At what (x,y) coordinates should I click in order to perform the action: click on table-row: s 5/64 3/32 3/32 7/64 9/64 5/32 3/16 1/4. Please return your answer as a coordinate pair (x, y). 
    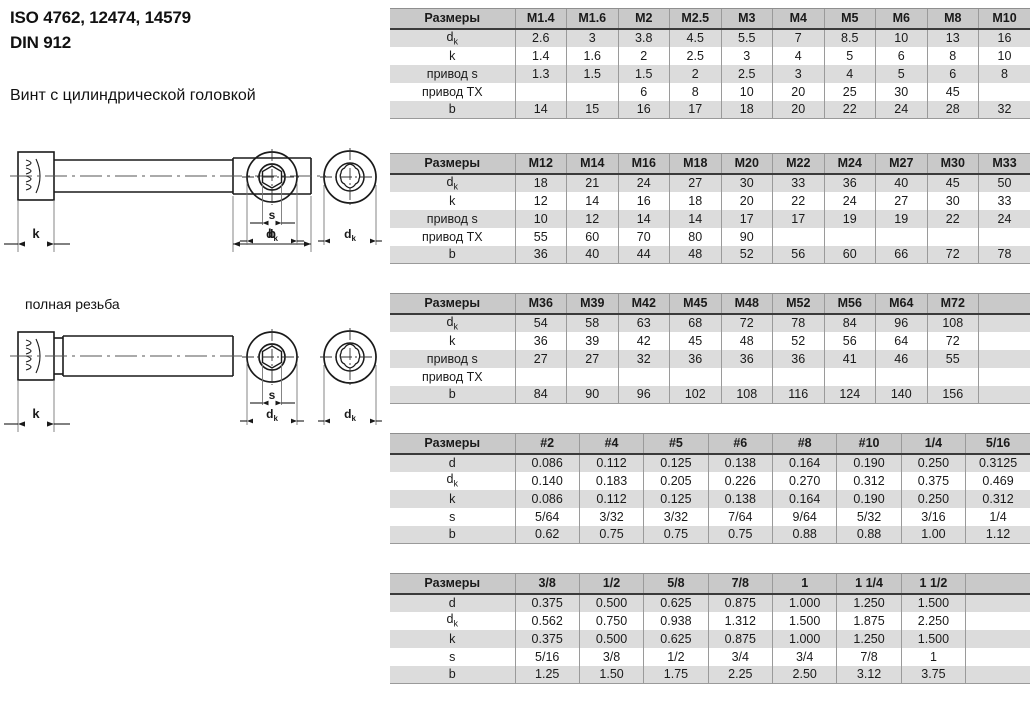
    Looking at the image, I should click on (710, 516).